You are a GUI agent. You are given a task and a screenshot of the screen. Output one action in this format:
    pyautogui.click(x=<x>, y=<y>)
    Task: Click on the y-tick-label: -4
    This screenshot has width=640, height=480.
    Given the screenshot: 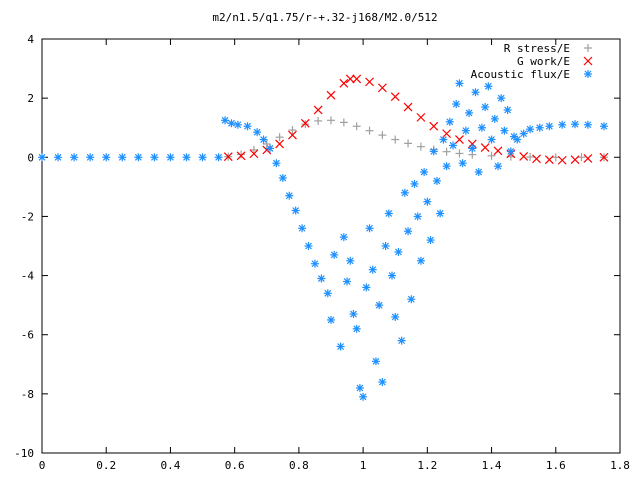 What is the action you would take?
    pyautogui.click(x=28, y=276)
    